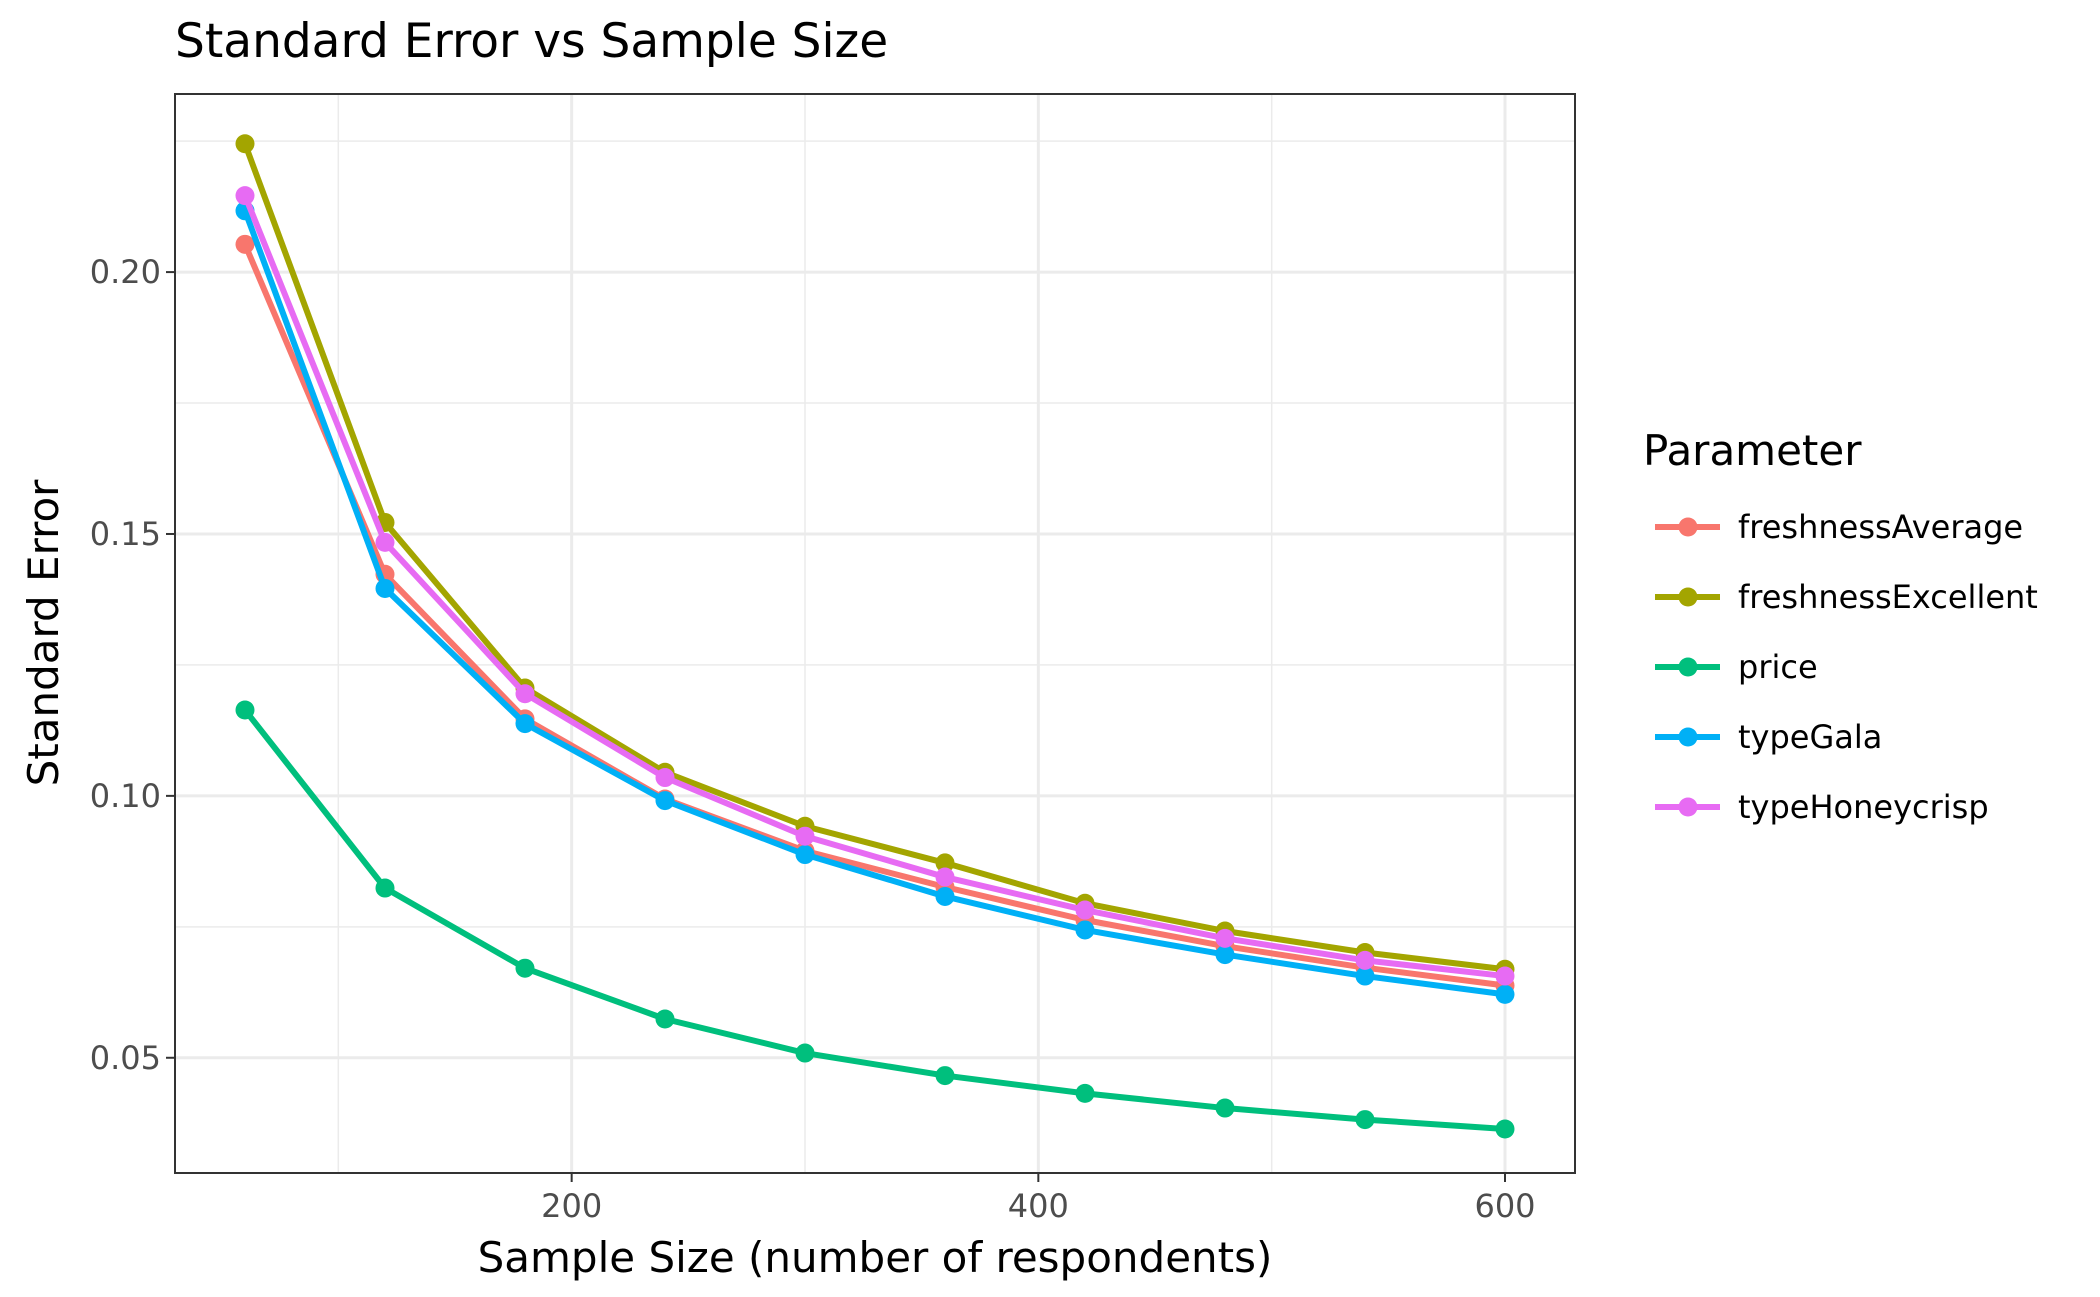 This screenshot has width=2100, height=1297. What do you see at coordinates (1752, 450) in the screenshot?
I see `legend-title: Parameter` at bounding box center [1752, 450].